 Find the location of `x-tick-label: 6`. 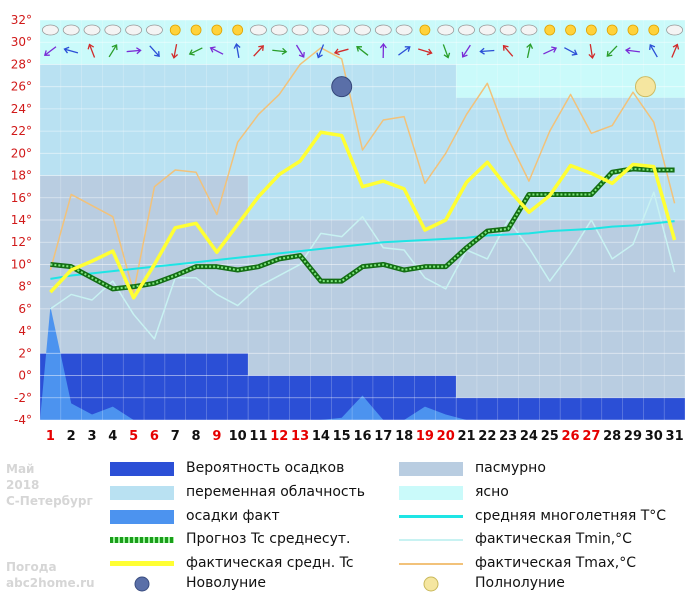

x-tick-label: 6 is located at coordinates (154, 436).